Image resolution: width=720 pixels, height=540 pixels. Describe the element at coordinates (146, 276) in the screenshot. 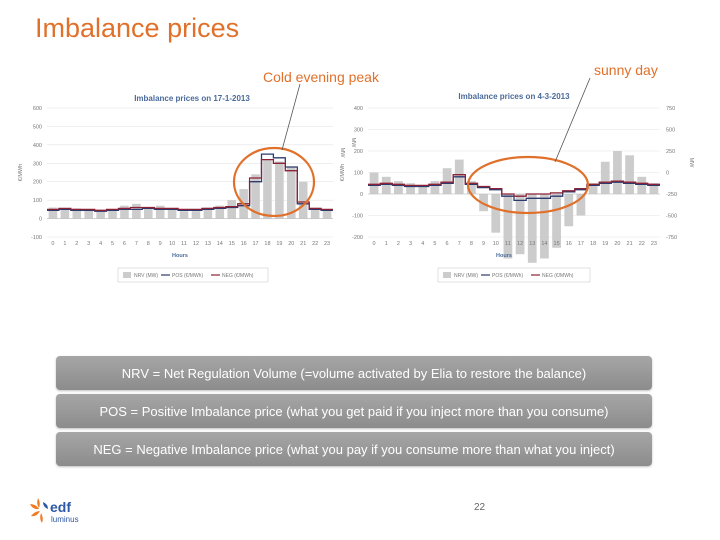

I see `legend-label: NRV (MW)` at that location.